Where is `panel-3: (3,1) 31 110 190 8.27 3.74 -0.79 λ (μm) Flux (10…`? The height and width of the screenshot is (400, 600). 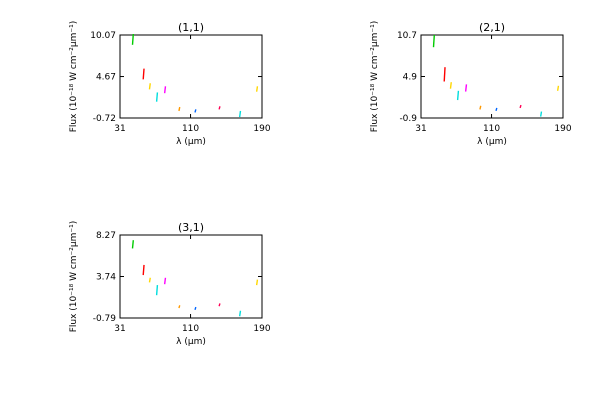
panel-3: (3,1) 31 110 190 8.27 3.74 -0.79 λ (μm) Flux (10… is located at coordinates (170, 284).